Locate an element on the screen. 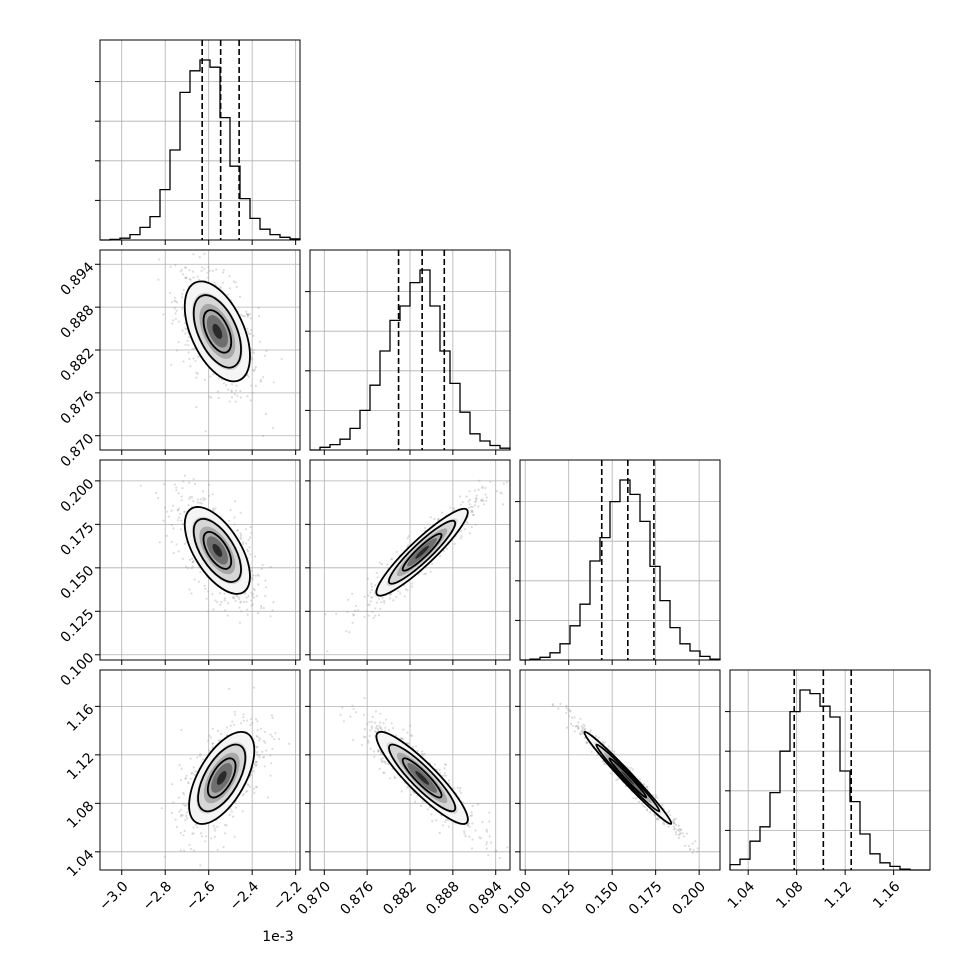 This screenshot has height=970, width=970. tick-label-x: 0.125 is located at coordinates (559, 899).